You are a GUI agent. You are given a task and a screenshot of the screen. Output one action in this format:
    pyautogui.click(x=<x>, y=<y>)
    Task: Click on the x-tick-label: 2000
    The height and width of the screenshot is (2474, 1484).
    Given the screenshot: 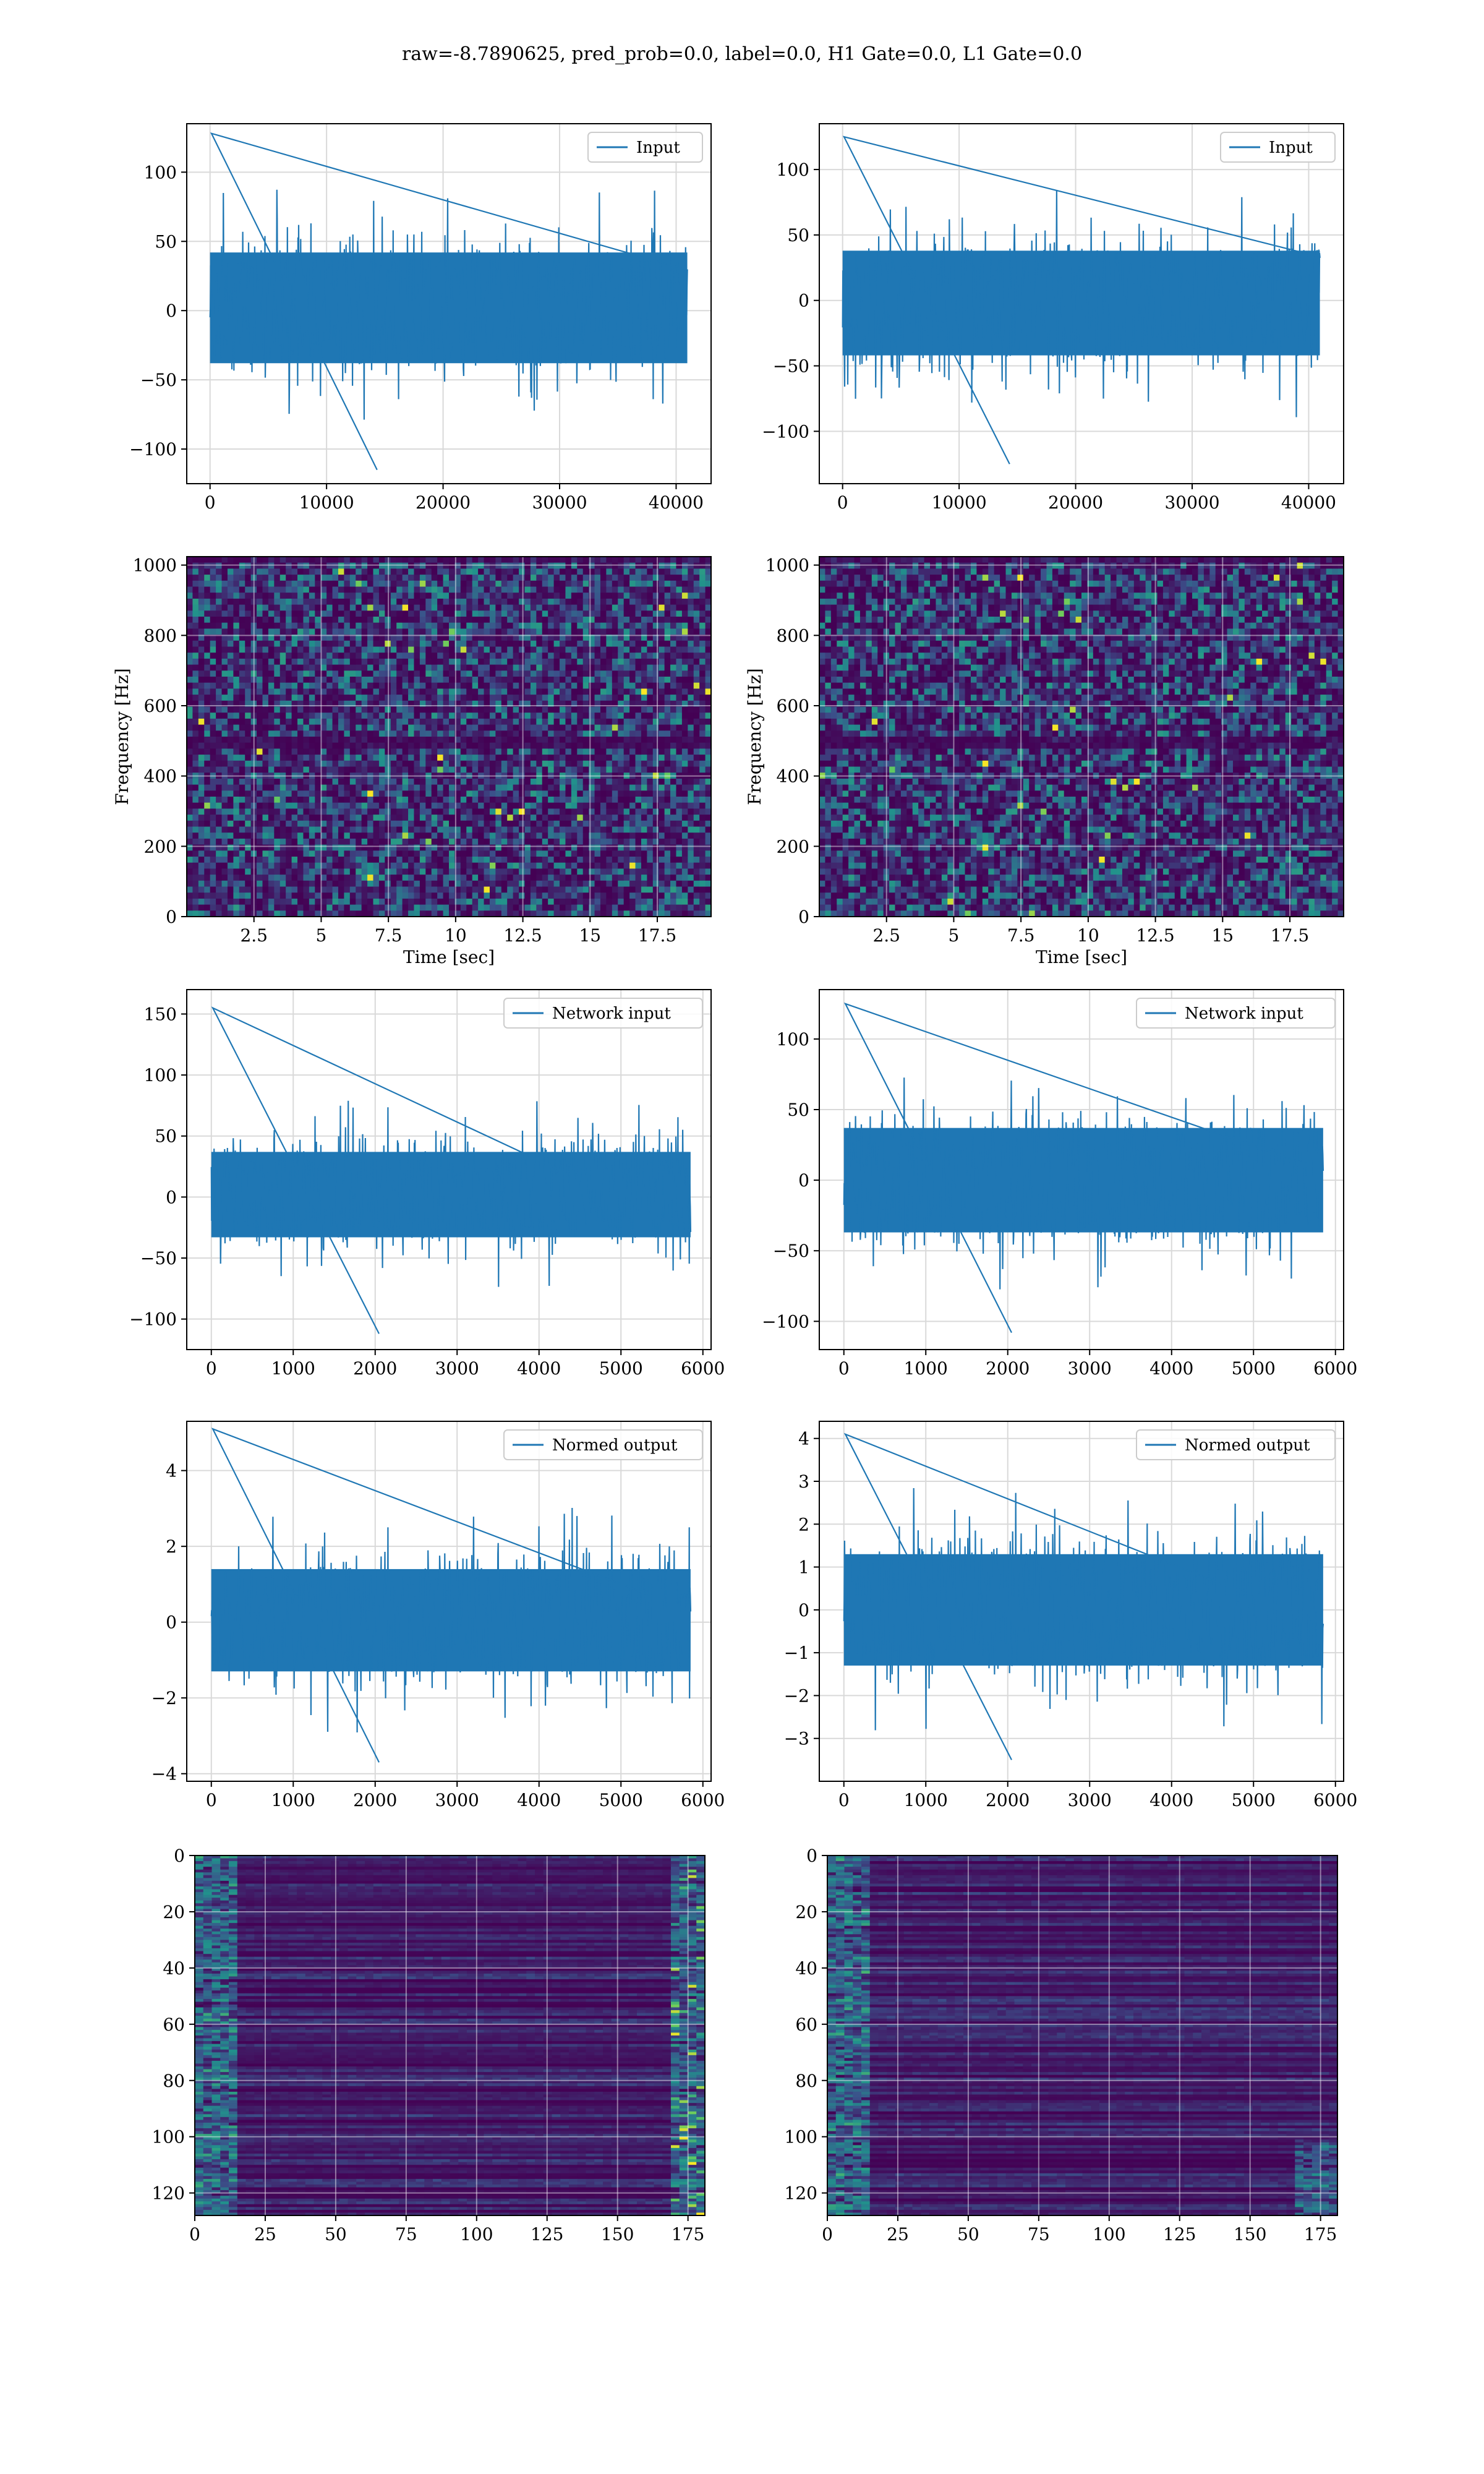 What is the action you would take?
    pyautogui.click(x=375, y=1369)
    